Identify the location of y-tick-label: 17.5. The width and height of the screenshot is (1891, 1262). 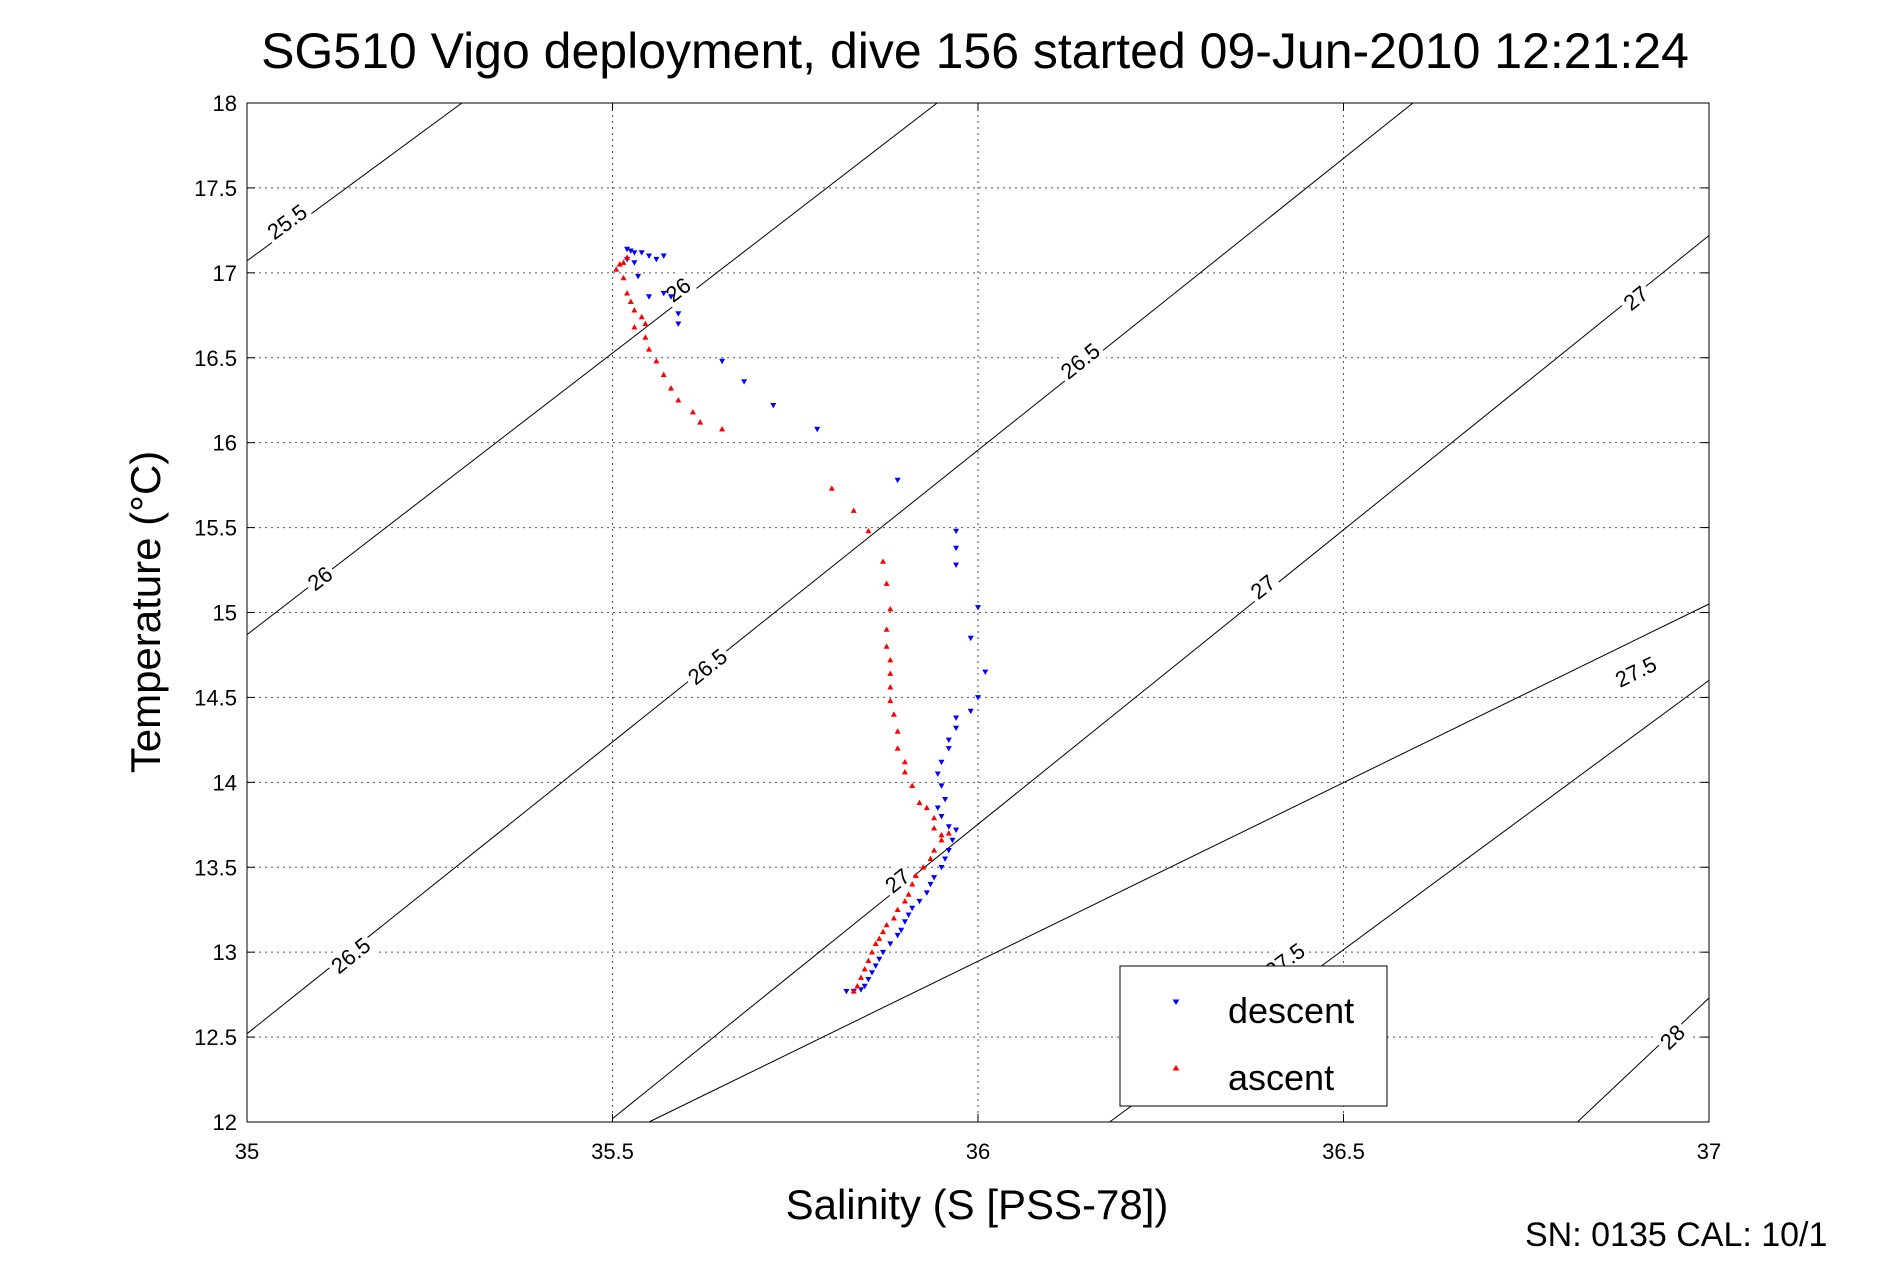
(215, 188).